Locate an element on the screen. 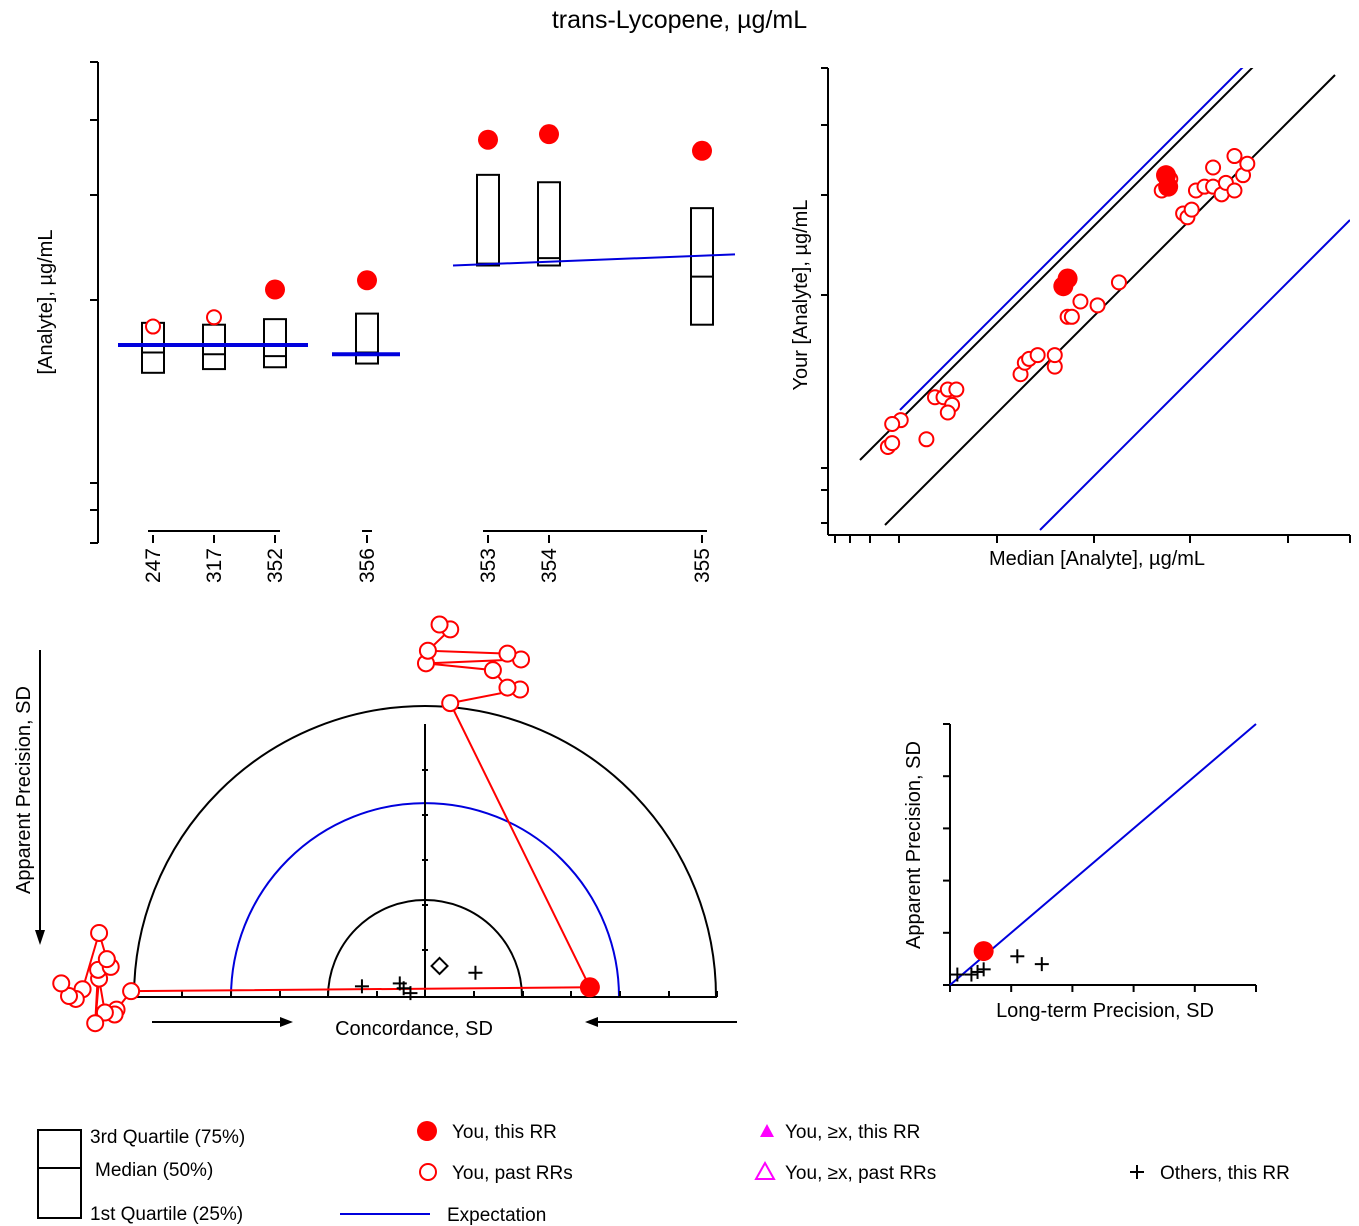 The height and width of the screenshot is (1226, 1359). lower-blue-line is located at coordinates (1194, 375).